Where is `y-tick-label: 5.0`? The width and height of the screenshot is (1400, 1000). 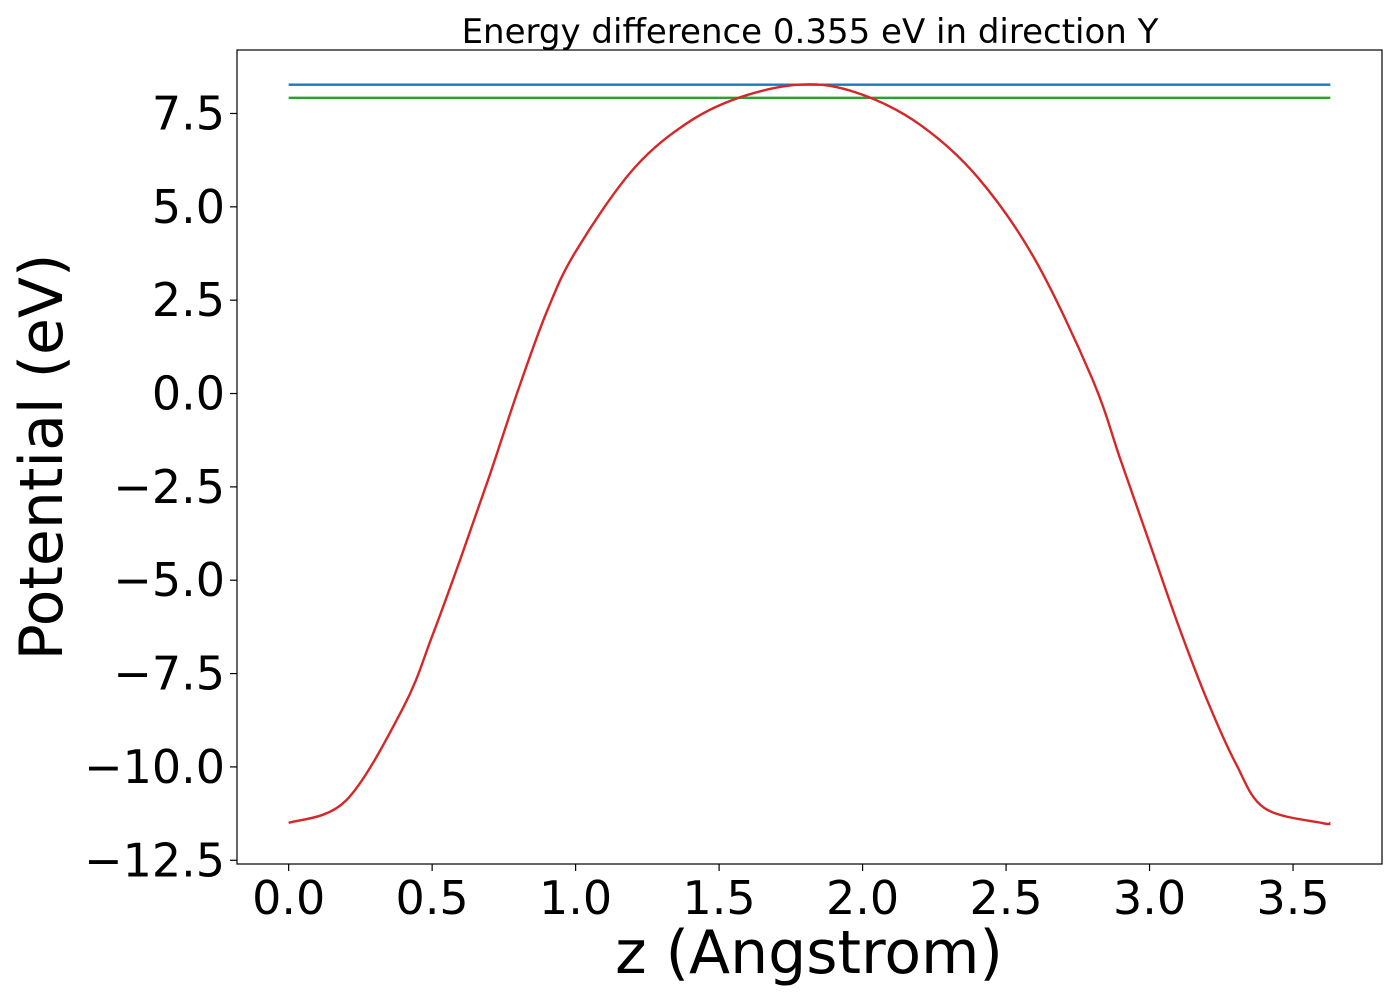 y-tick-label: 5.0 is located at coordinates (188, 207).